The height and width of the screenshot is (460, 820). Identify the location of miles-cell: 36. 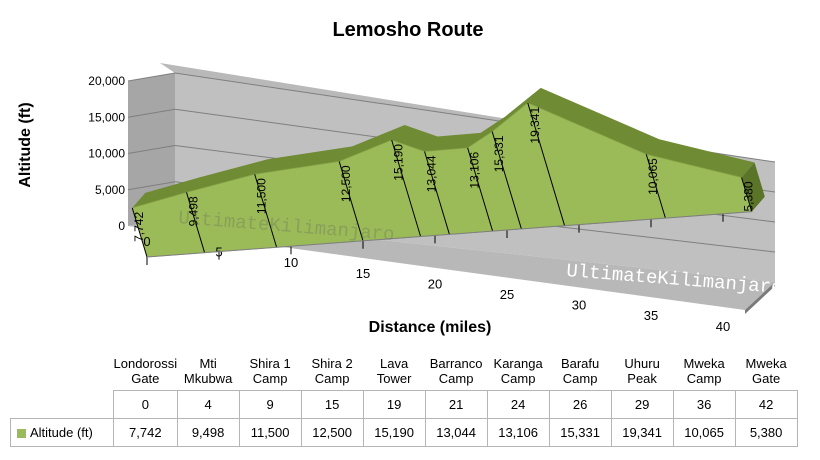
(704, 404).